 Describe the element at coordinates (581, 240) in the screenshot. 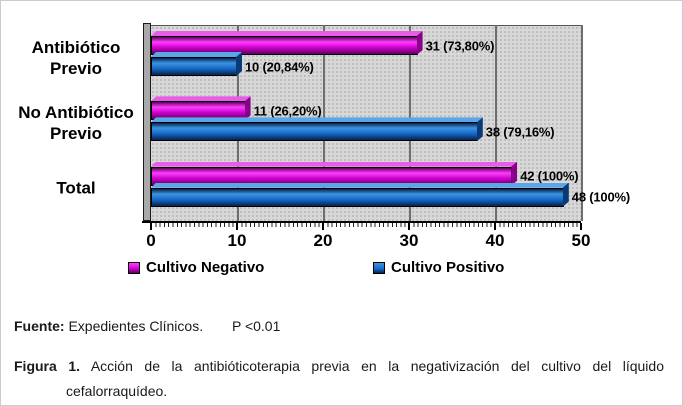

I see `x-axis-tick-label: 50` at that location.